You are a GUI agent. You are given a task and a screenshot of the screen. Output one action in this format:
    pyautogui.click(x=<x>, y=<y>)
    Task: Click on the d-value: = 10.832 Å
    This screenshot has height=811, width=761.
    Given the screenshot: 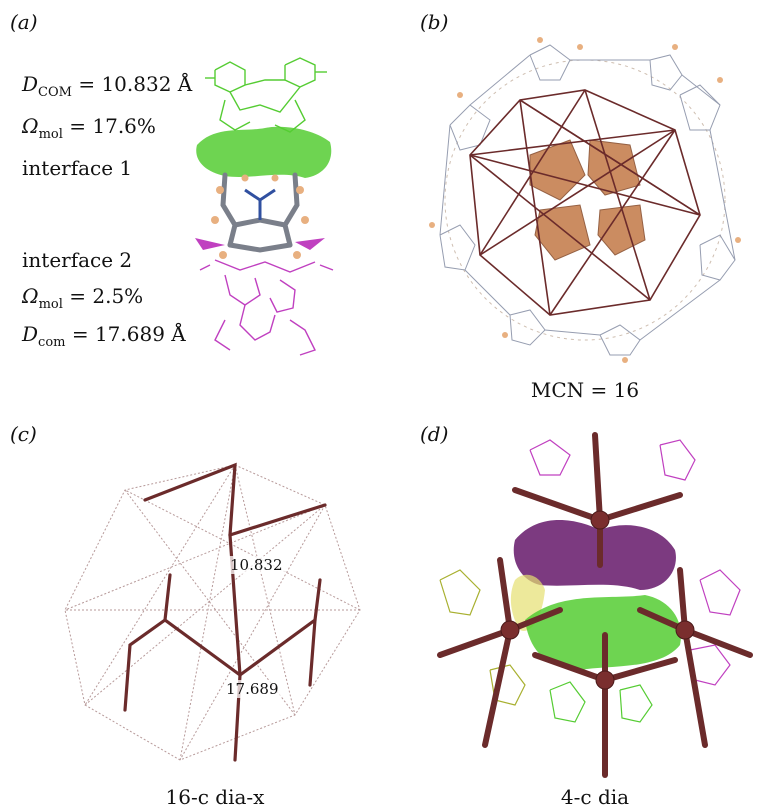 What is the action you would take?
    pyautogui.click(x=132, y=84)
    